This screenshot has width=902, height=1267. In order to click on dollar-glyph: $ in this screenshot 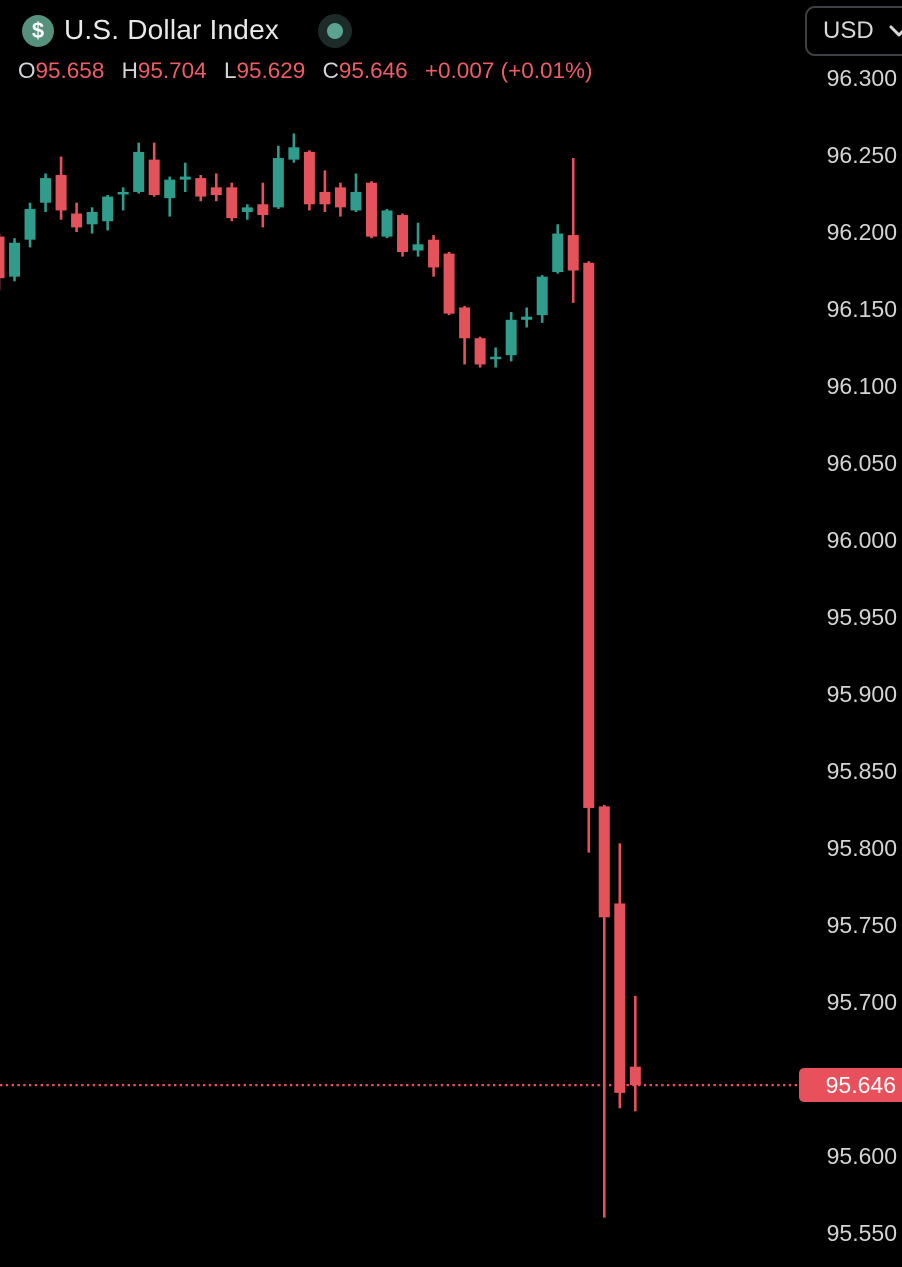, I will do `click(38, 30)`.